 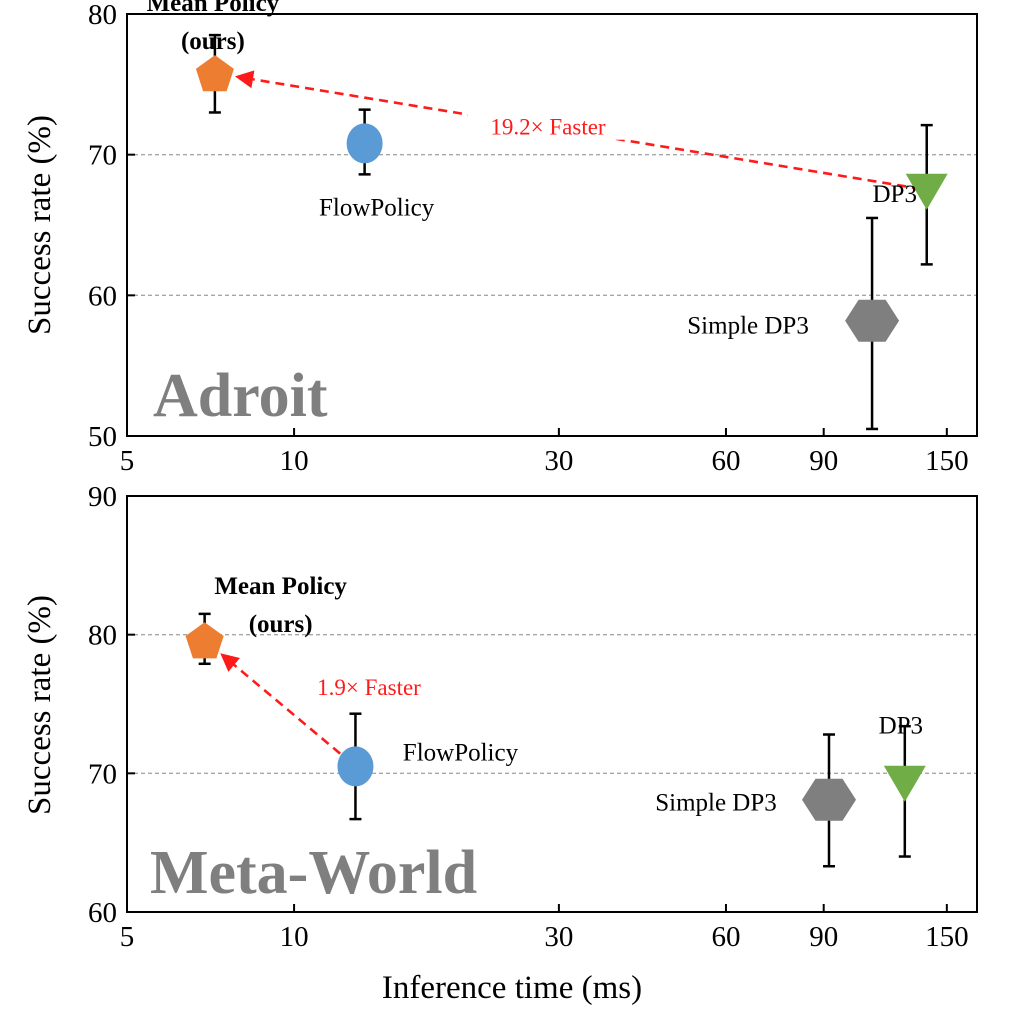 I want to click on marker-adroit-flowpolicy, so click(x=364, y=143).